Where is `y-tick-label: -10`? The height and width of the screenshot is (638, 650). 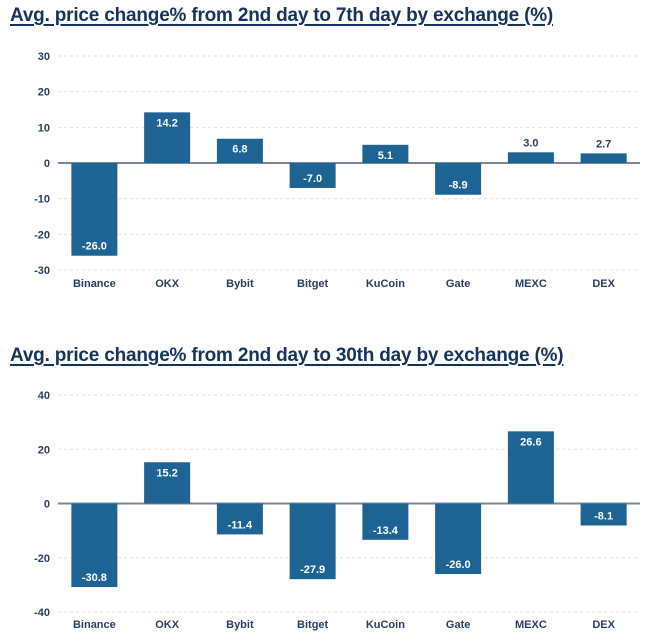
y-tick-label: -10 is located at coordinates (42, 200).